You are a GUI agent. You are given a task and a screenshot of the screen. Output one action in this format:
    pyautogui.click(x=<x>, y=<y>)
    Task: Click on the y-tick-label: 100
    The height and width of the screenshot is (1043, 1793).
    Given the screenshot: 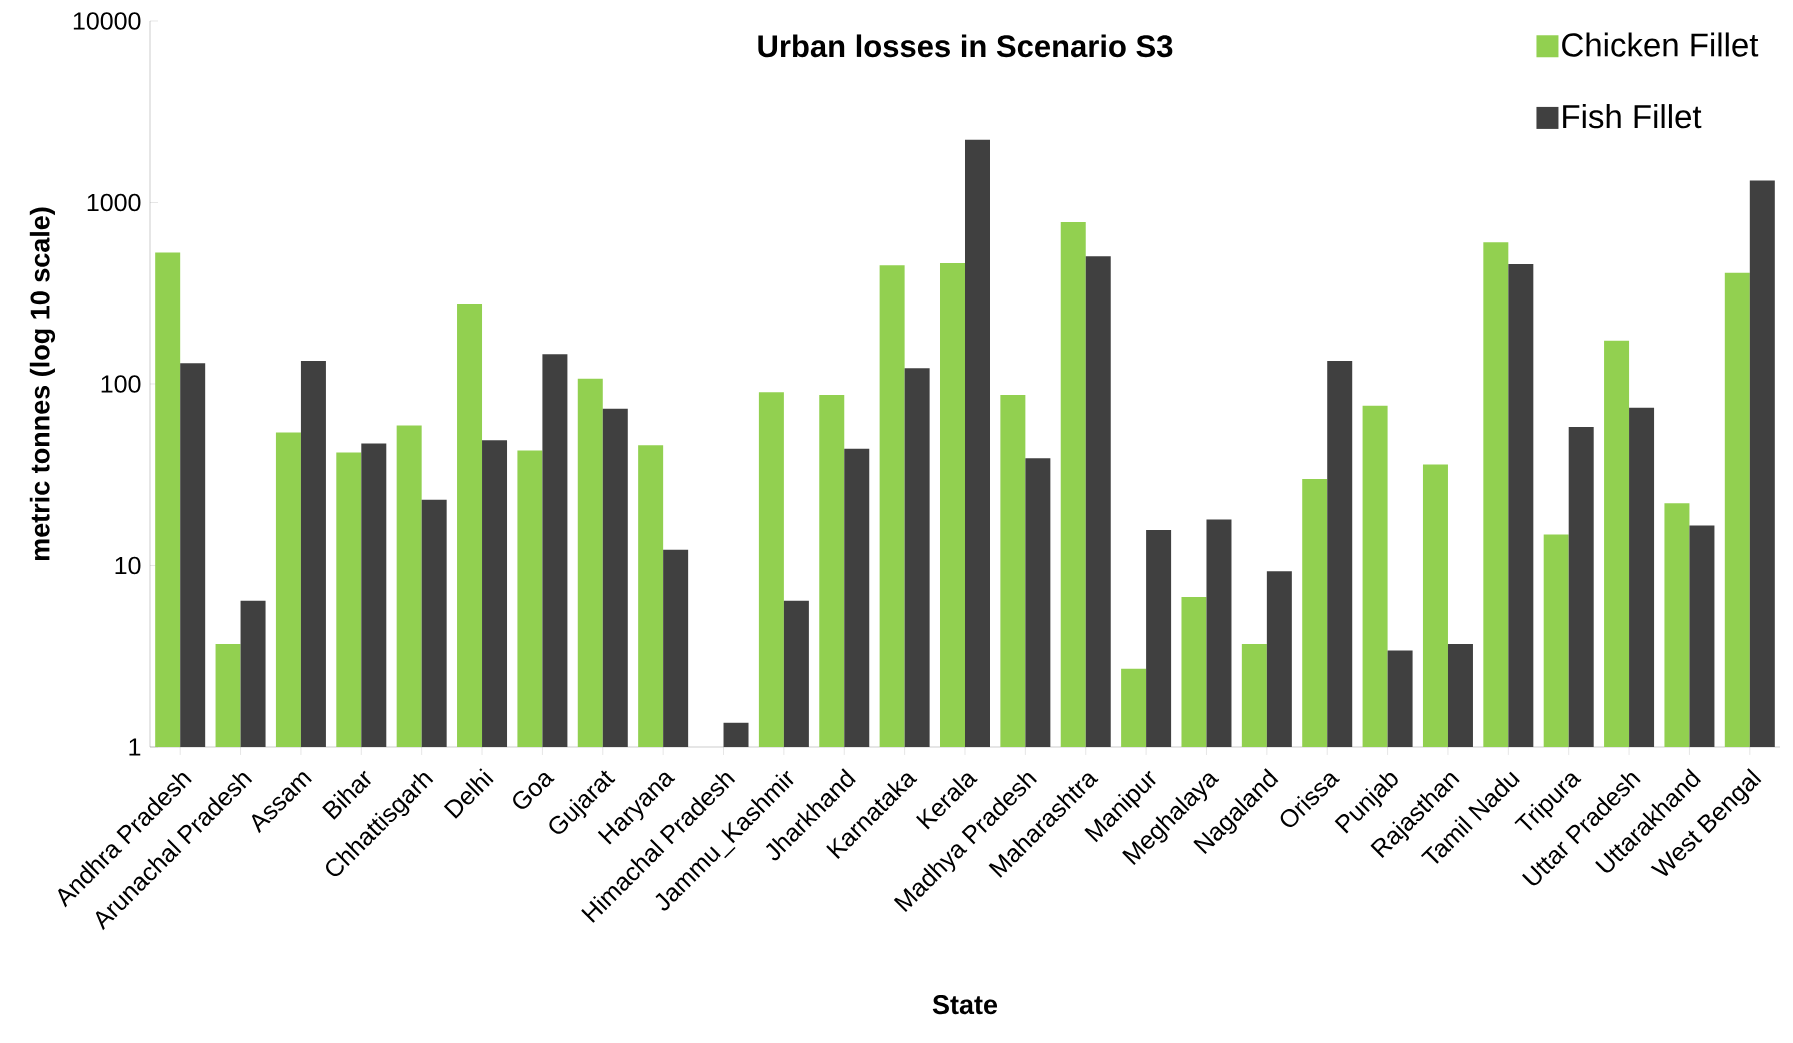 What is the action you would take?
    pyautogui.click(x=121, y=384)
    